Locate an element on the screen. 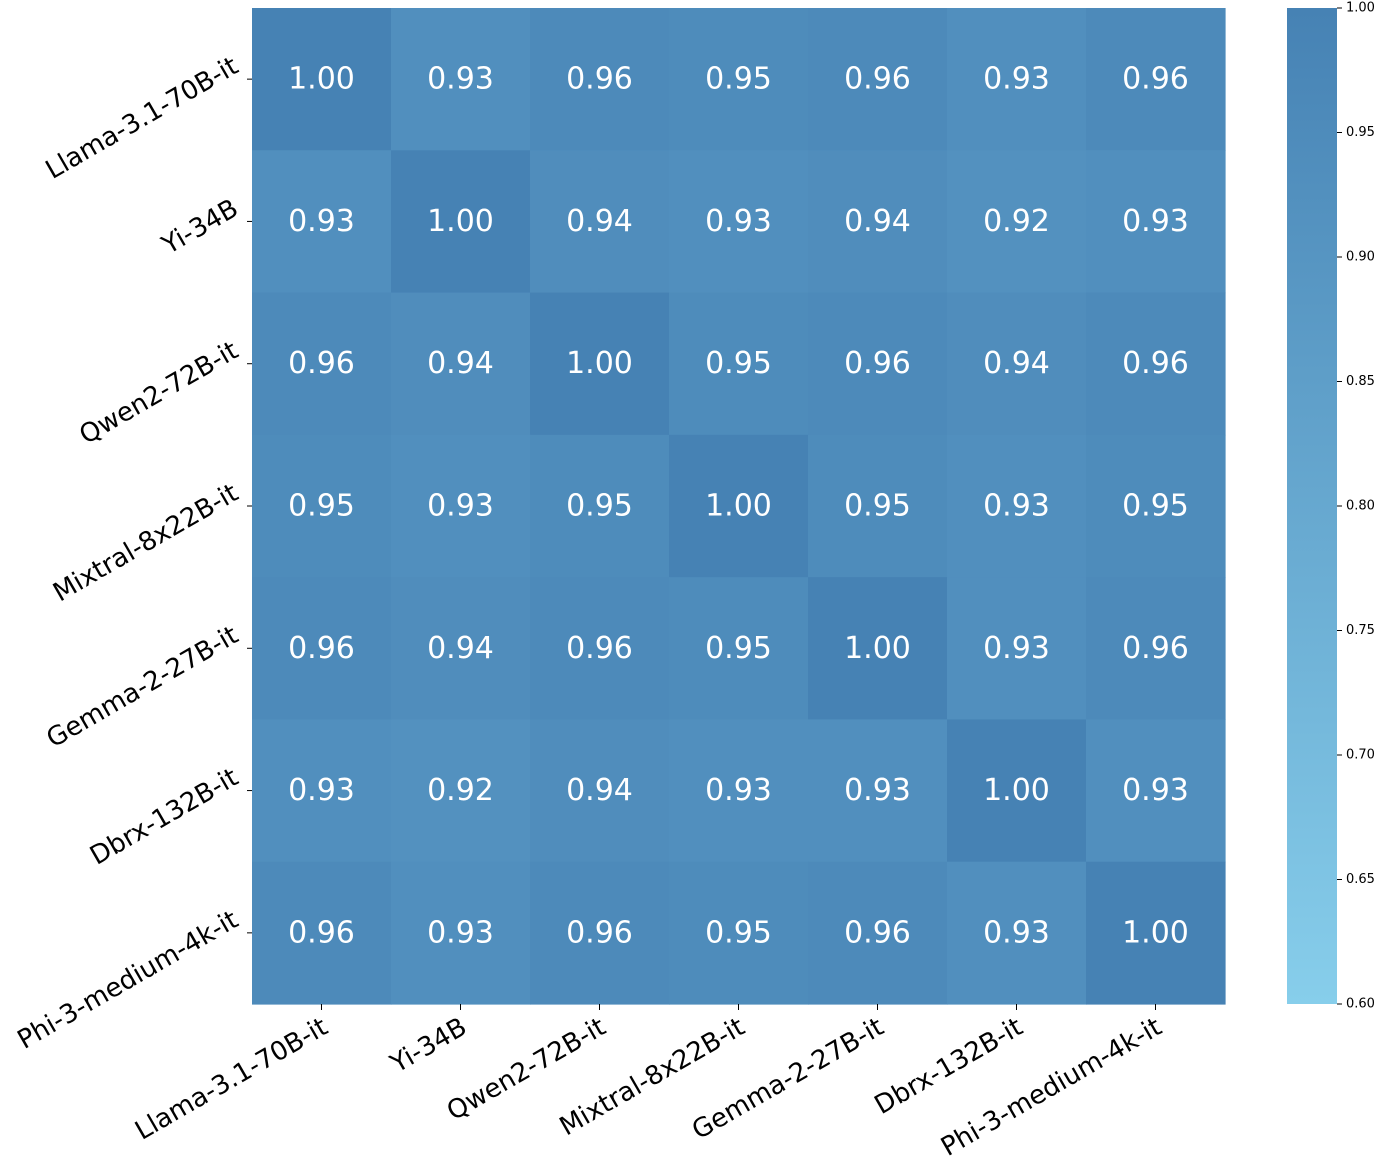  y-tick-label-dbrx-132b-it: Dbrx-132B-it is located at coordinates (164, 817).